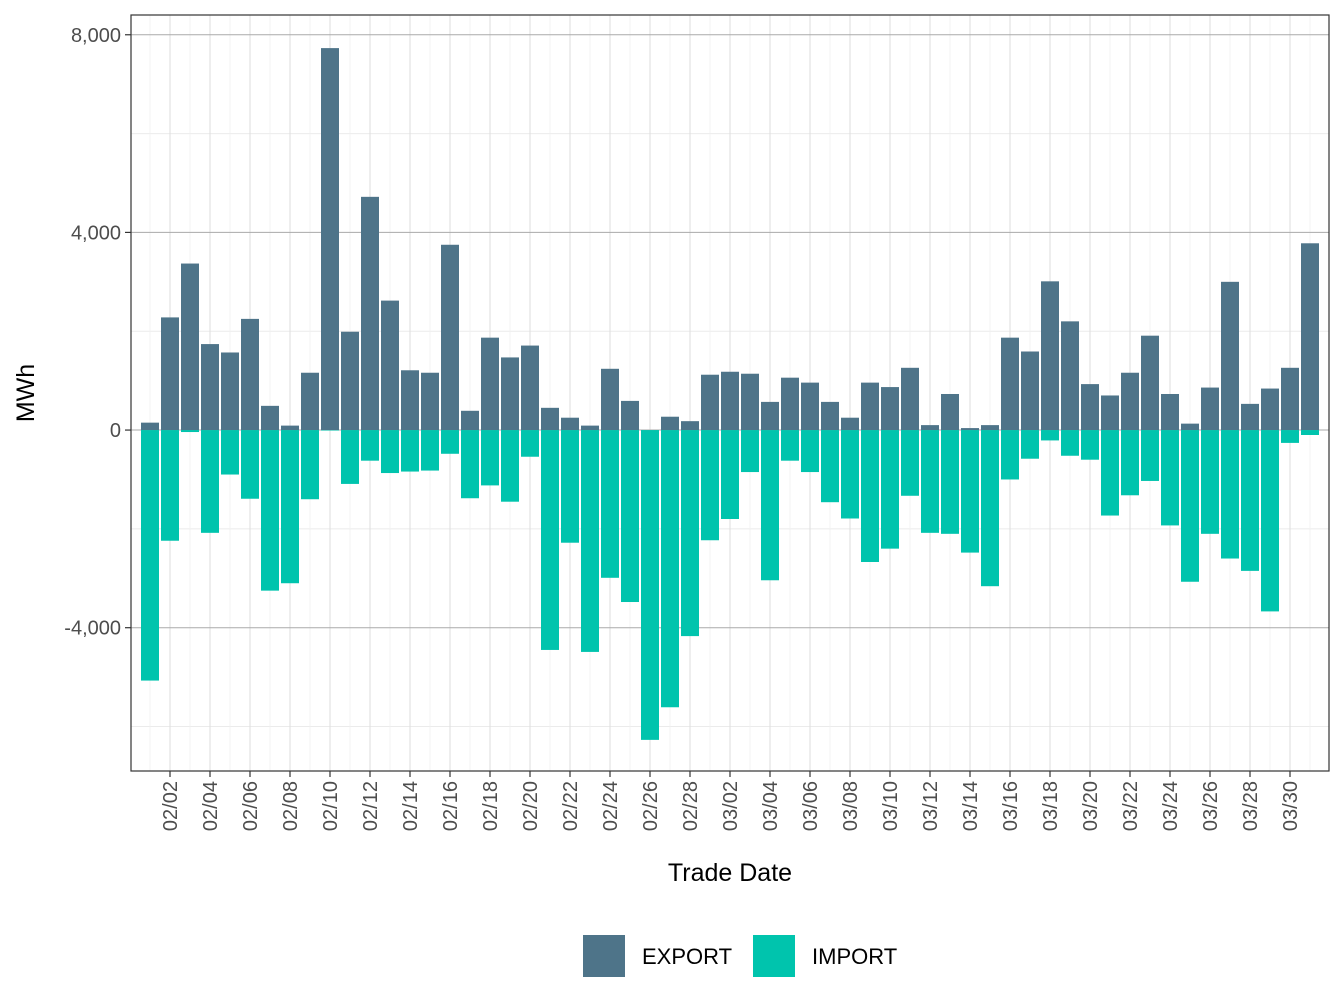  Describe the element at coordinates (651, 806) in the screenshot. I see `x-tick-label-12: 02/26` at that location.